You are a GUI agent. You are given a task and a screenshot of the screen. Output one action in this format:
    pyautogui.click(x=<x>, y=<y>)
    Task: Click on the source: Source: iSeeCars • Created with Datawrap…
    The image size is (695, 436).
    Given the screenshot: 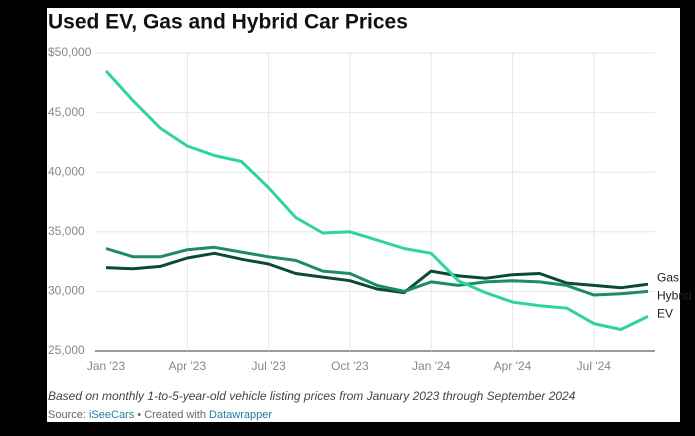 What is the action you would take?
    pyautogui.click(x=160, y=415)
    